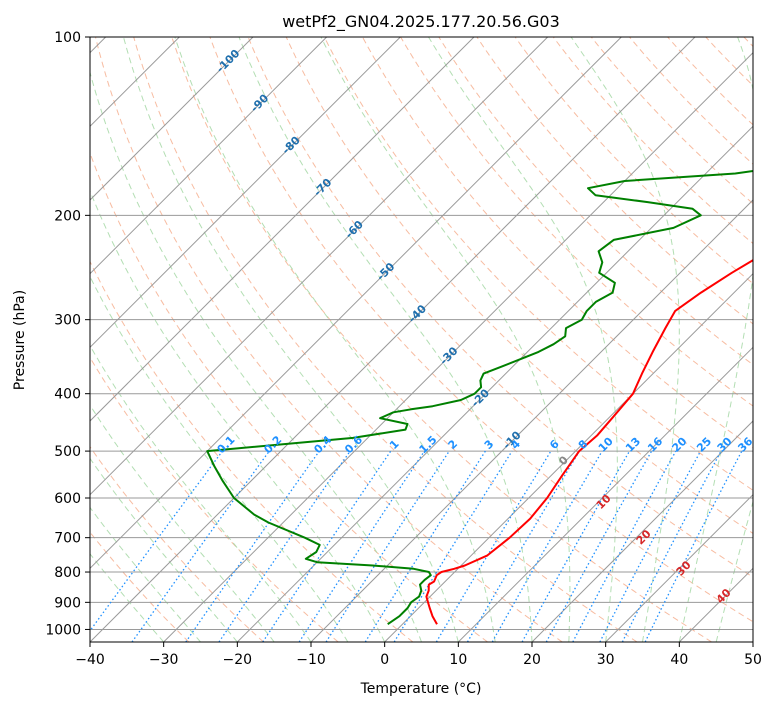 The width and height of the screenshot is (775, 708). What do you see at coordinates (67, 603) in the screenshot?
I see `y-tick-label: 900` at bounding box center [67, 603].